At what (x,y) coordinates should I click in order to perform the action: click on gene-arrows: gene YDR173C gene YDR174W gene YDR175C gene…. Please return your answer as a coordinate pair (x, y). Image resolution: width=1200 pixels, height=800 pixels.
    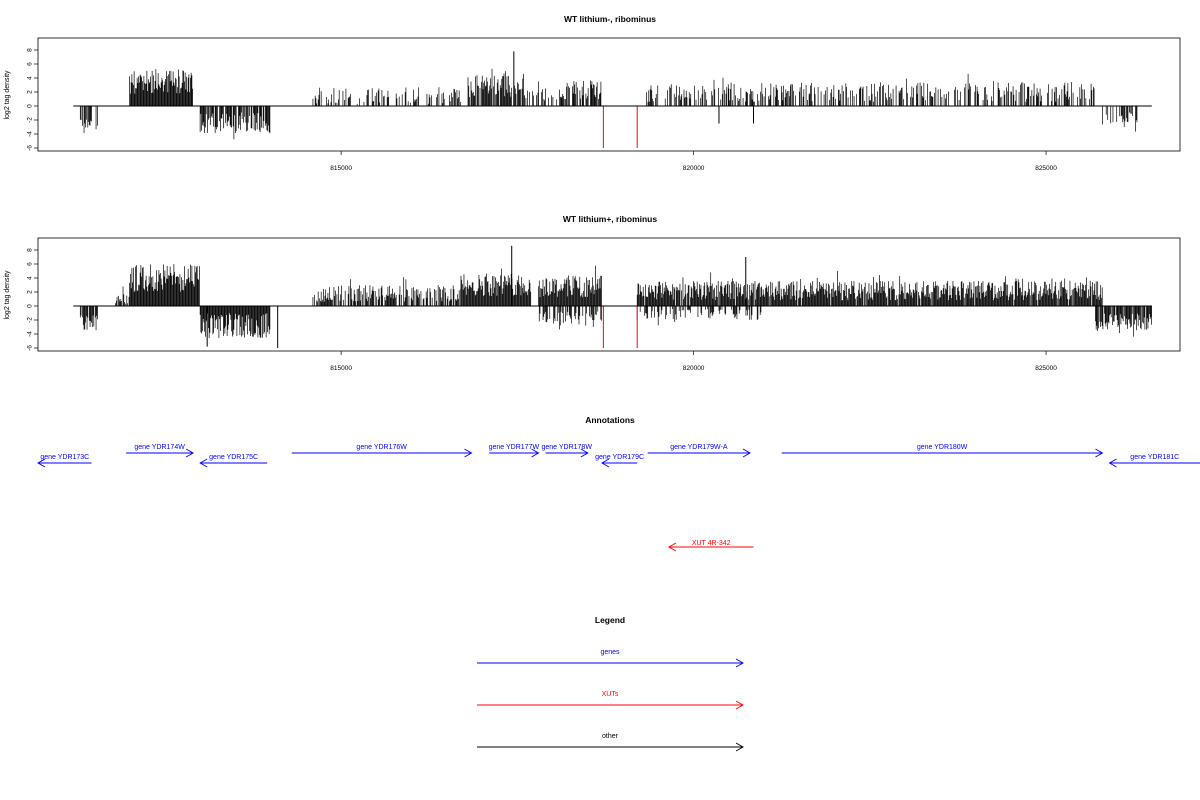
    Looking at the image, I should click on (618, 456).